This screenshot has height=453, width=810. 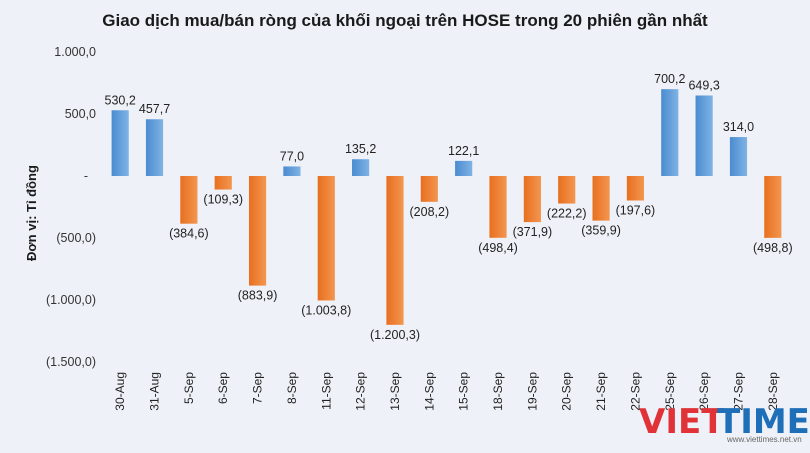 I want to click on category-label: 31-Aug, so click(x=155, y=391).